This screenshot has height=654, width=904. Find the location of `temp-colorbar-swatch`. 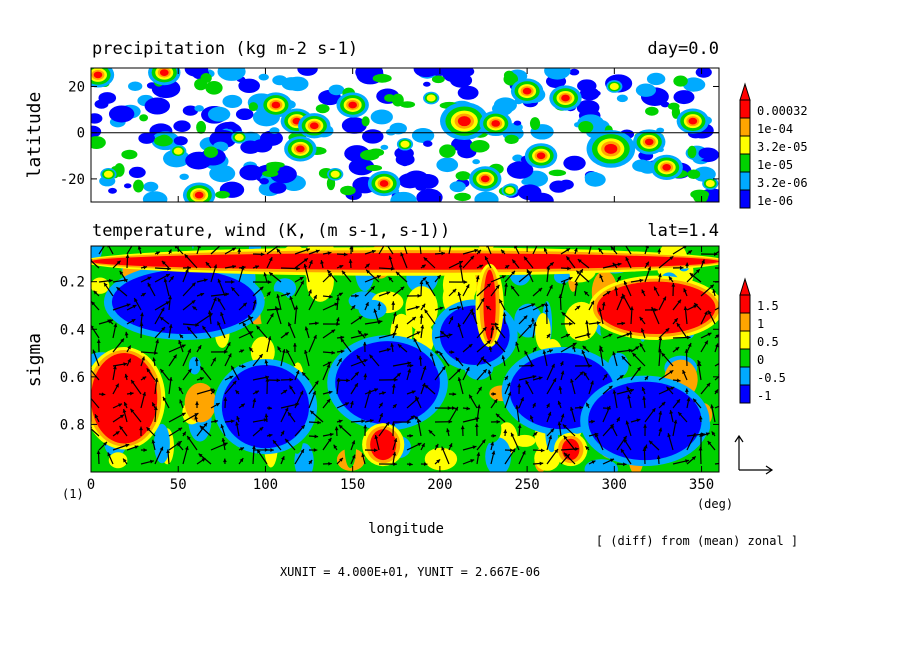

temp-colorbar-swatch is located at coordinates (745, 322).